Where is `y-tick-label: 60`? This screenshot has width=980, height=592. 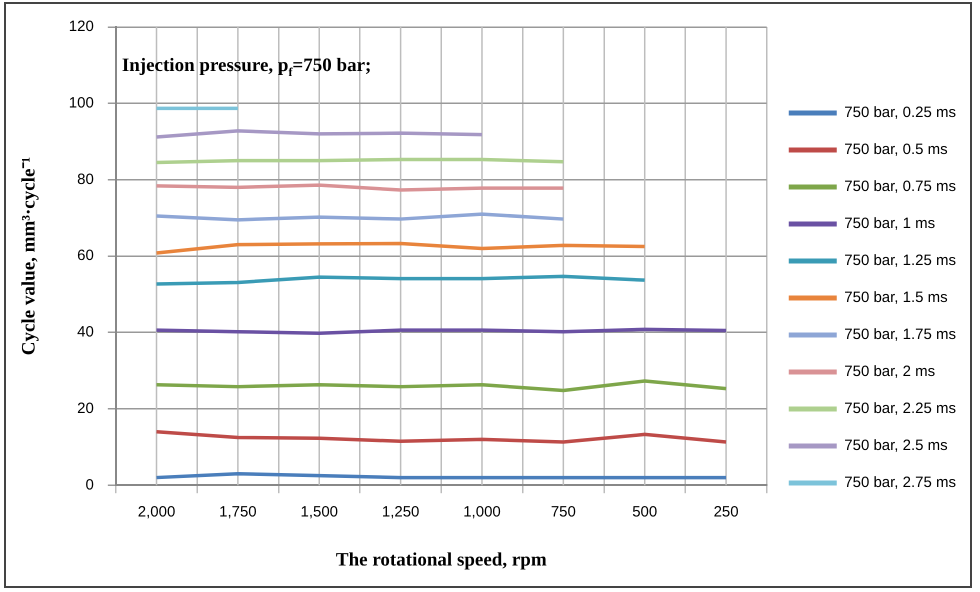 y-tick-label: 60 is located at coordinates (85, 255).